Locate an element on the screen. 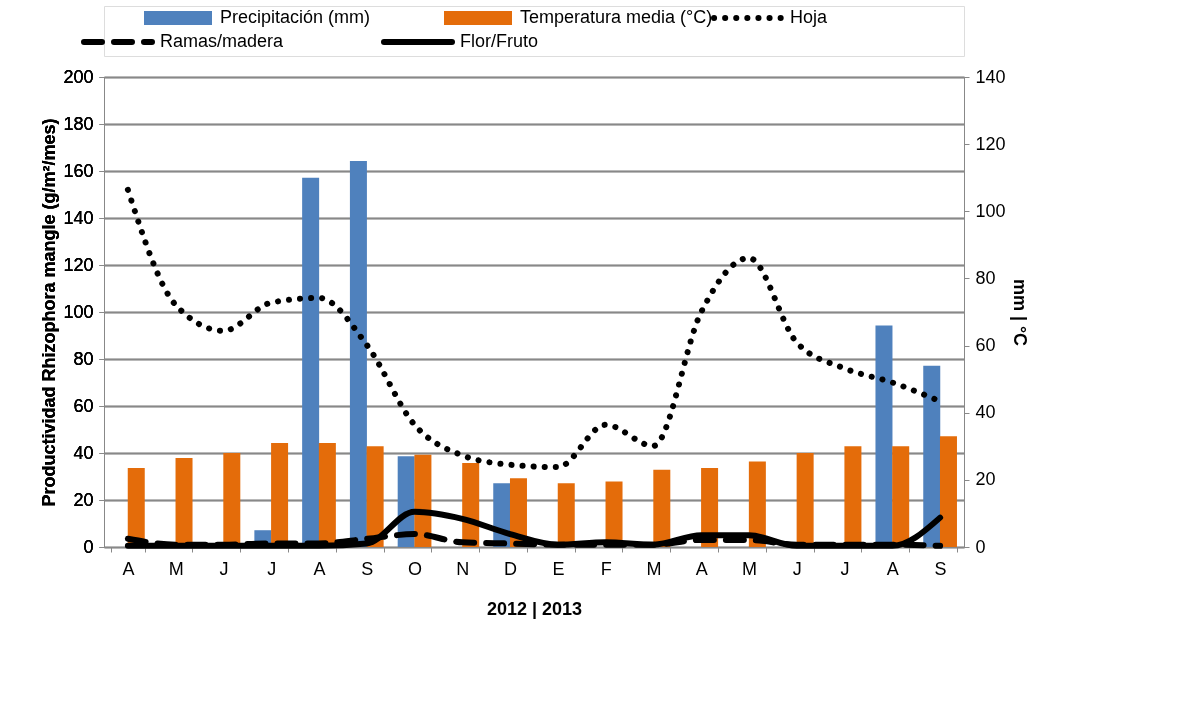 The image size is (1178, 725). y-tick-label: 140 is located at coordinates (78, 217).